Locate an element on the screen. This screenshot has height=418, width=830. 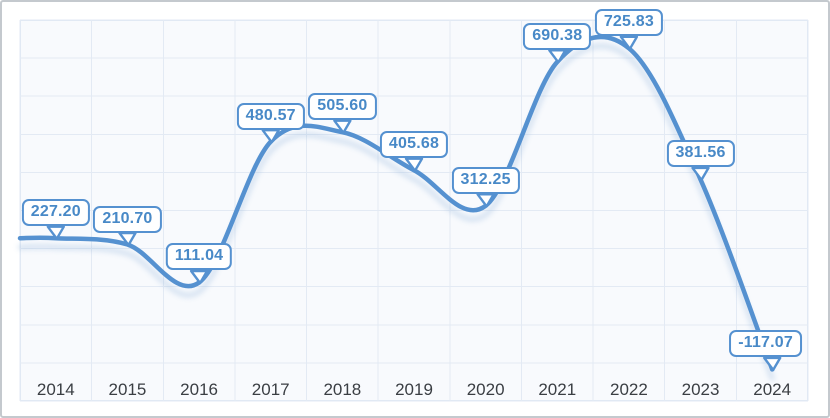
value-bubble: 480.57 is located at coordinates (270, 116).